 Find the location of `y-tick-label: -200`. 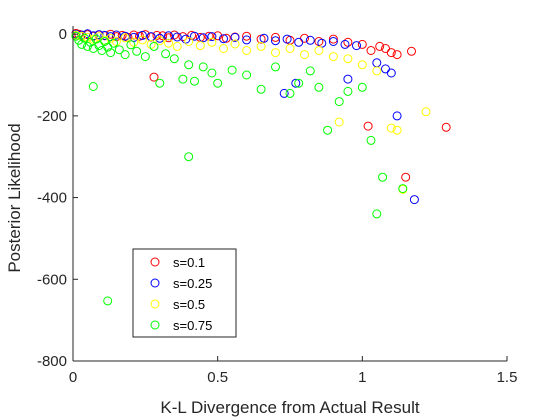

y-tick-label: -200 is located at coordinates (52, 116).